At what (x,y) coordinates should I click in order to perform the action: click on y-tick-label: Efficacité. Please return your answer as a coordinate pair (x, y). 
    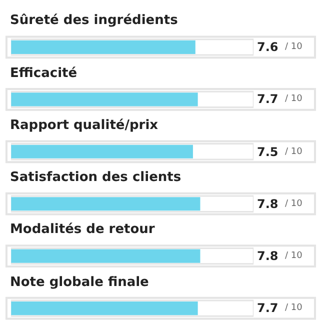
    Looking at the image, I should click on (44, 73).